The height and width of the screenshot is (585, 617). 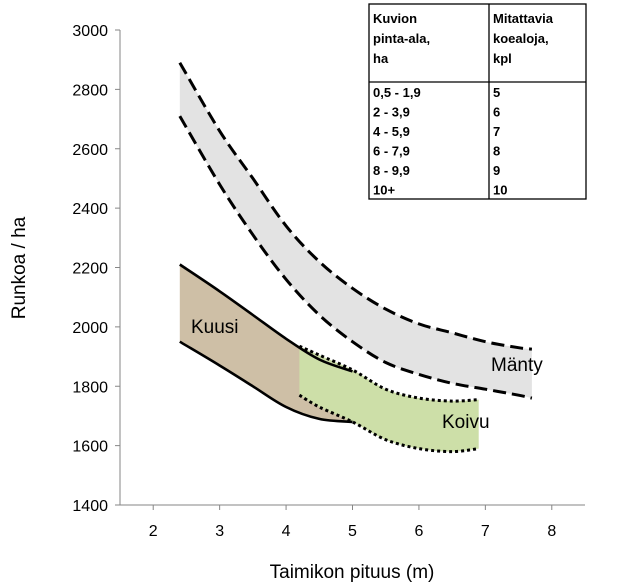 I want to click on table-cell: 10, so click(x=500, y=190).